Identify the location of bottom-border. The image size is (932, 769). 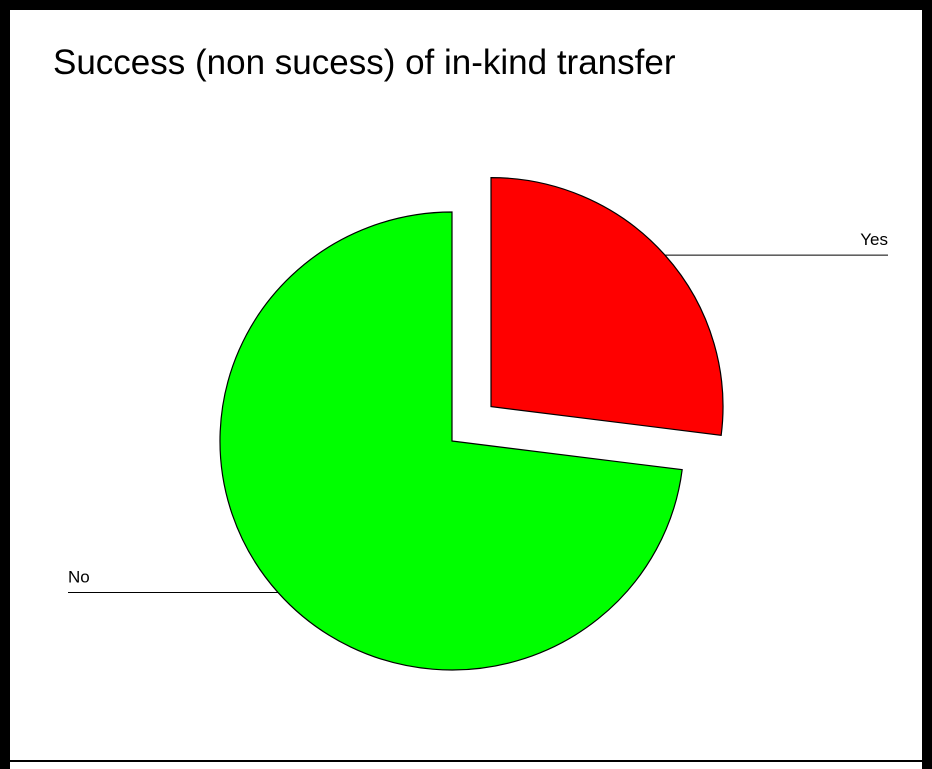
(466, 761).